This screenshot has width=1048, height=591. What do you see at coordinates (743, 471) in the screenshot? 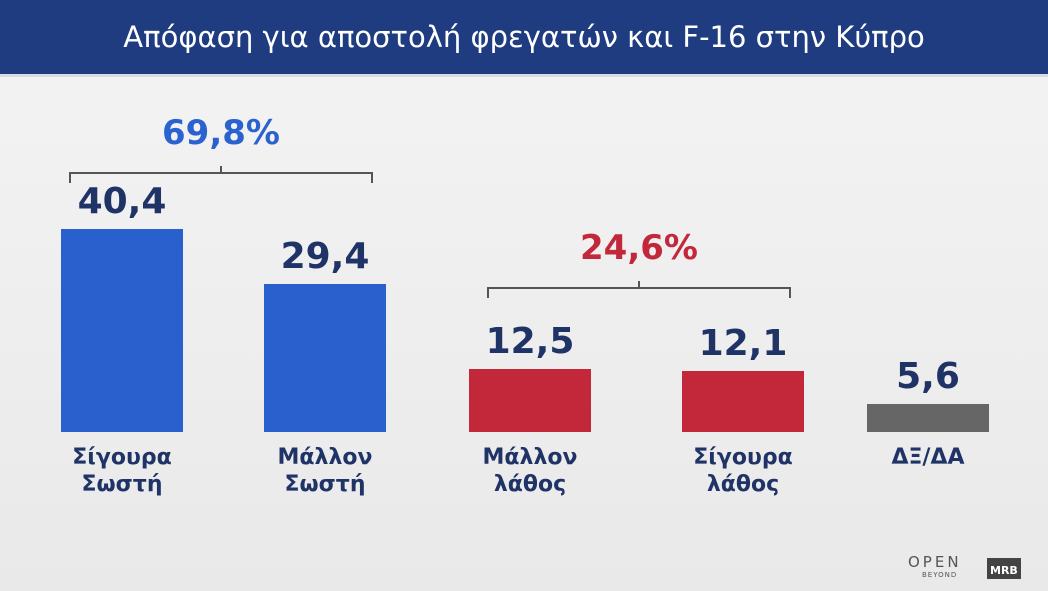
I see `category-label: Σίγουρα λάθος` at bounding box center [743, 471].